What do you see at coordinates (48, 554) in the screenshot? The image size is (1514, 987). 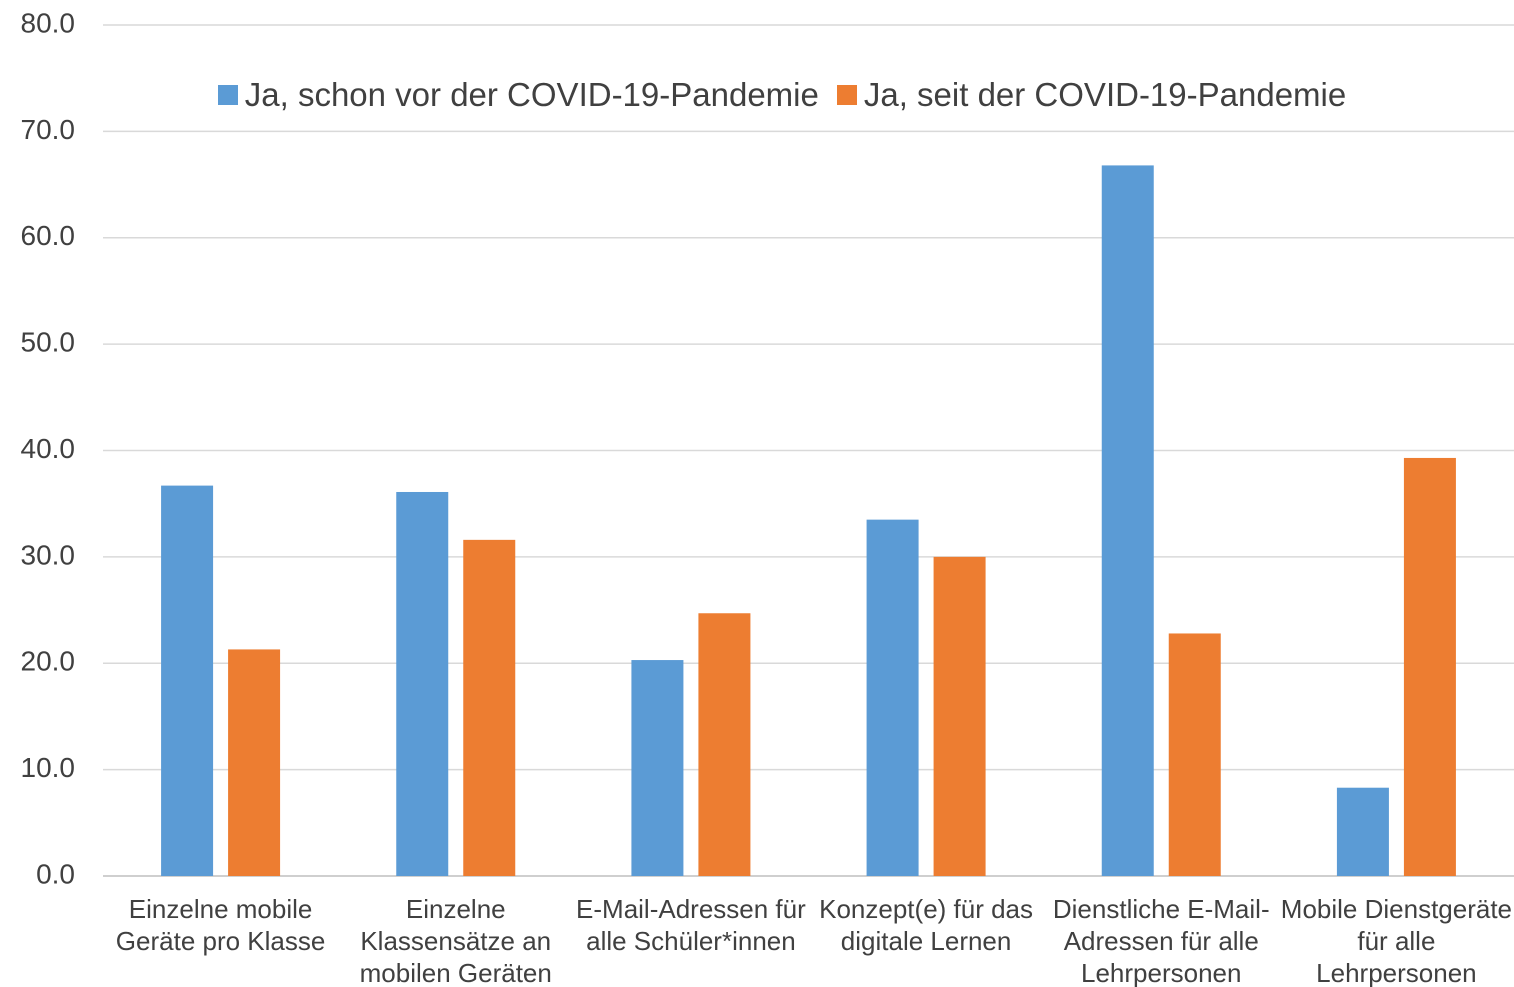 I see `y-tick-label: 30.0` at bounding box center [48, 554].